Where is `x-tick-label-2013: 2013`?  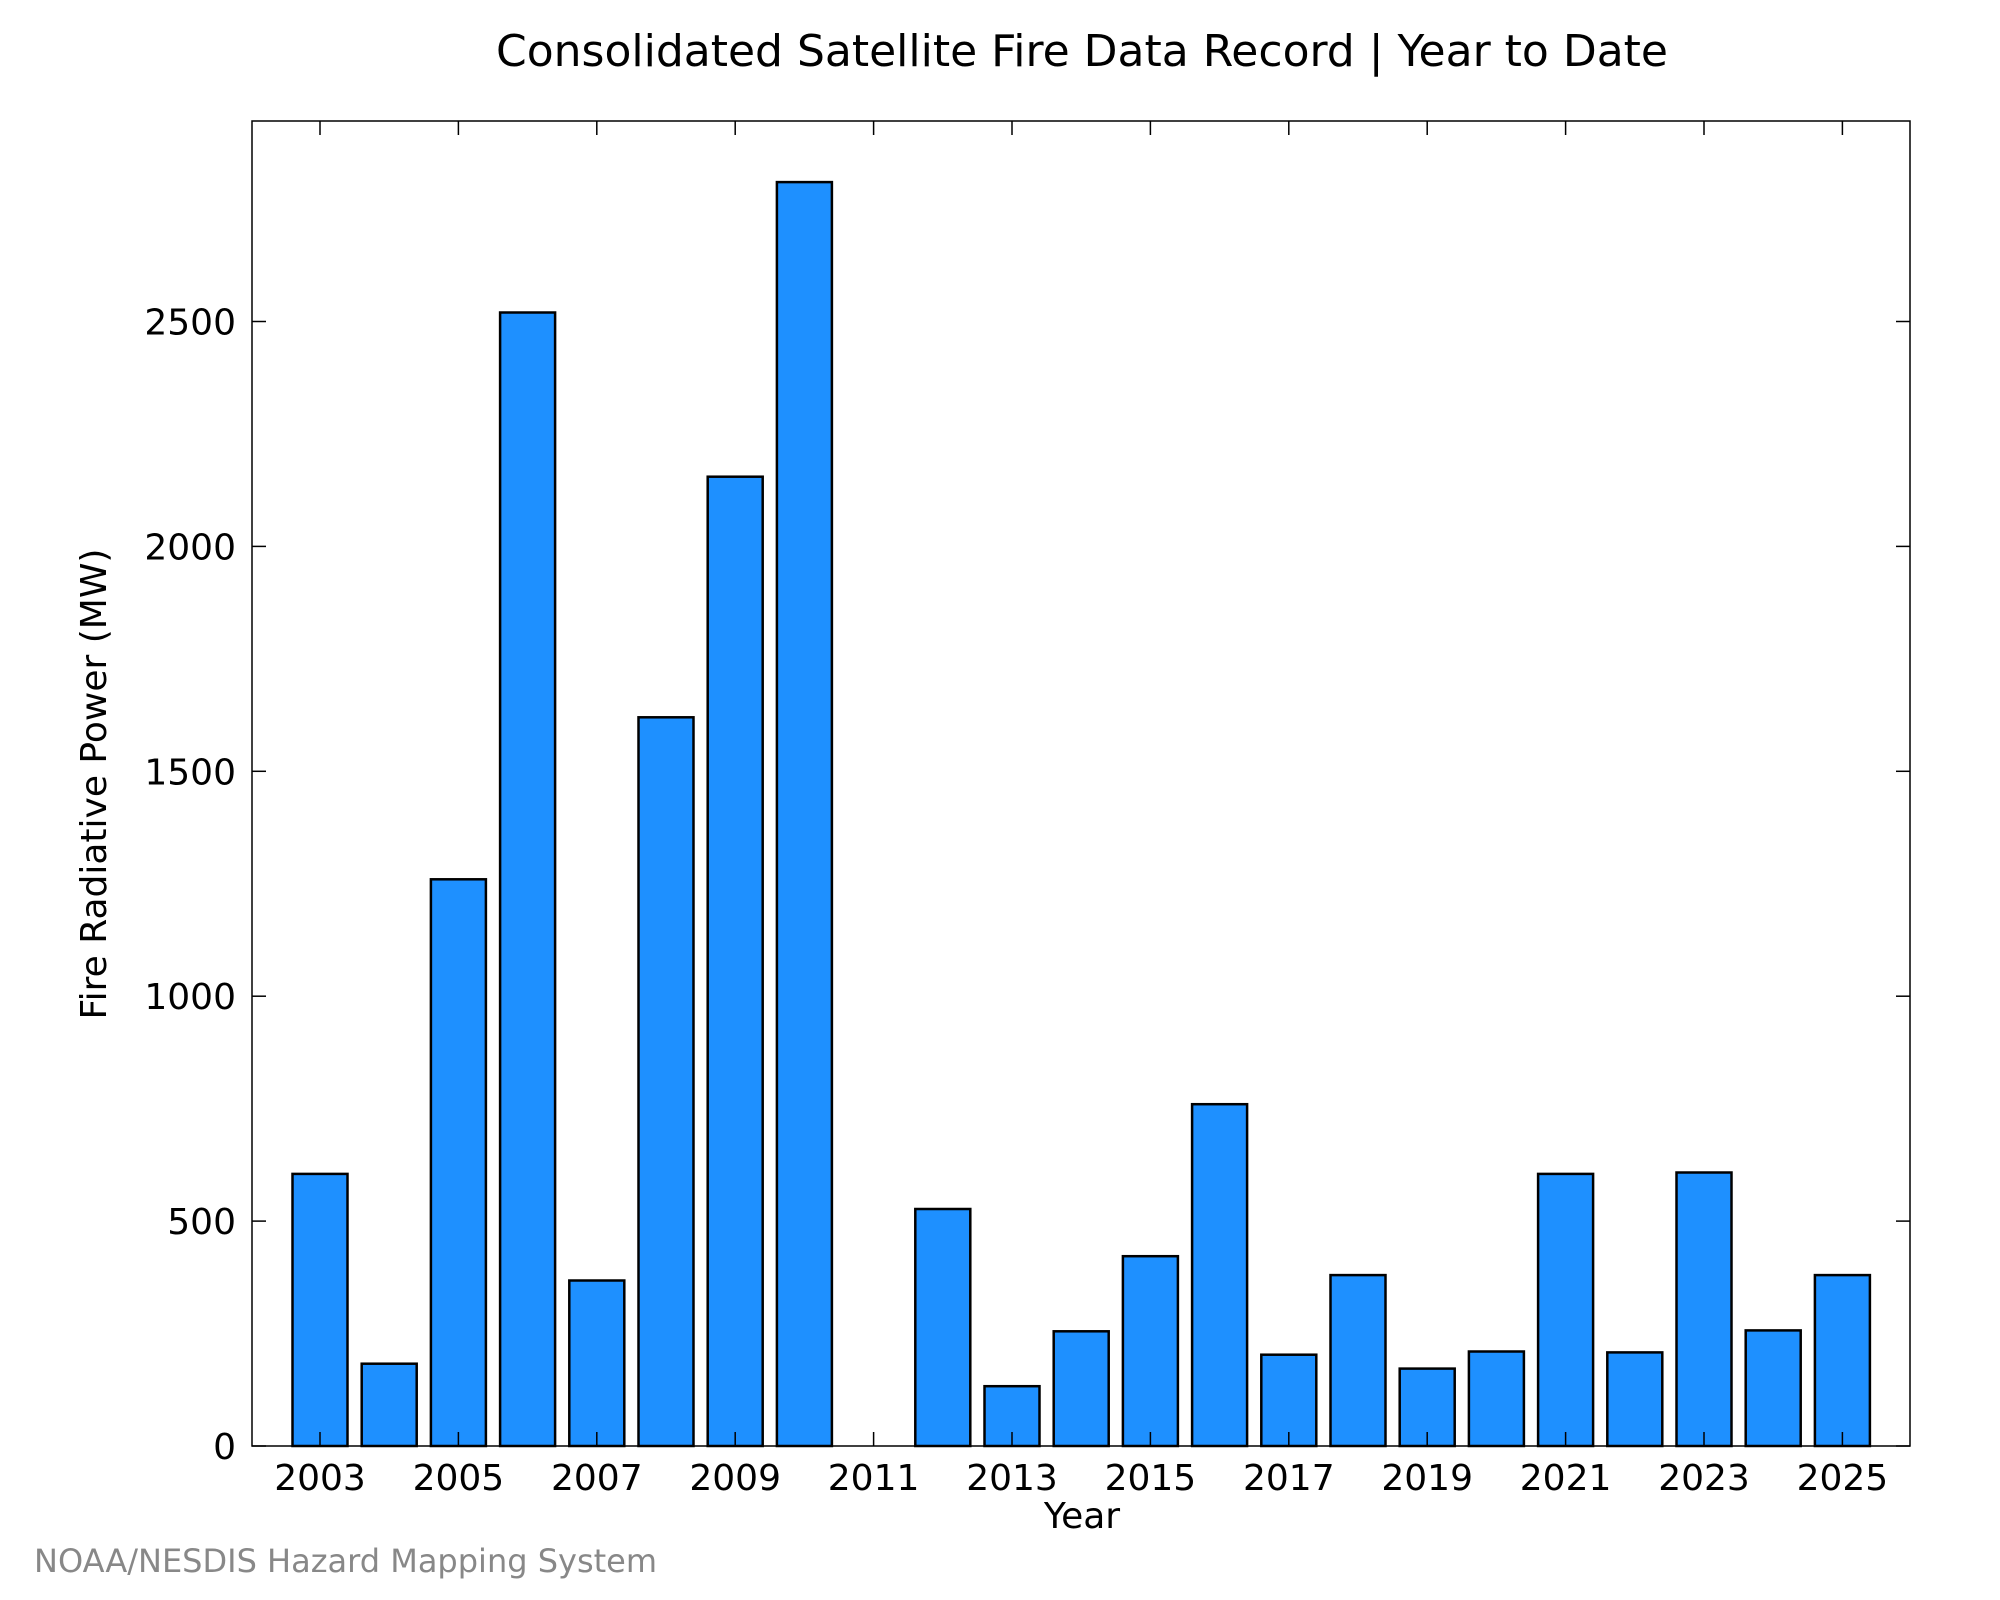 x-tick-label-2013: 2013 is located at coordinates (1012, 1478).